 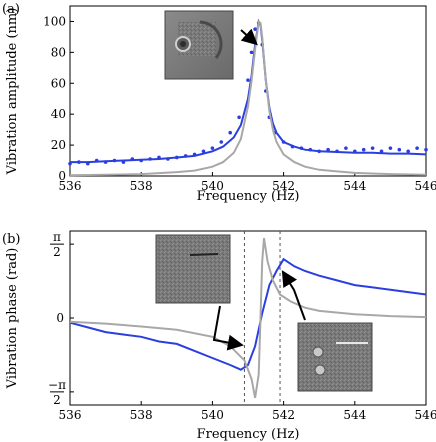 I want to click on xlabel-b: Frequency (Hz), so click(x=248, y=434).